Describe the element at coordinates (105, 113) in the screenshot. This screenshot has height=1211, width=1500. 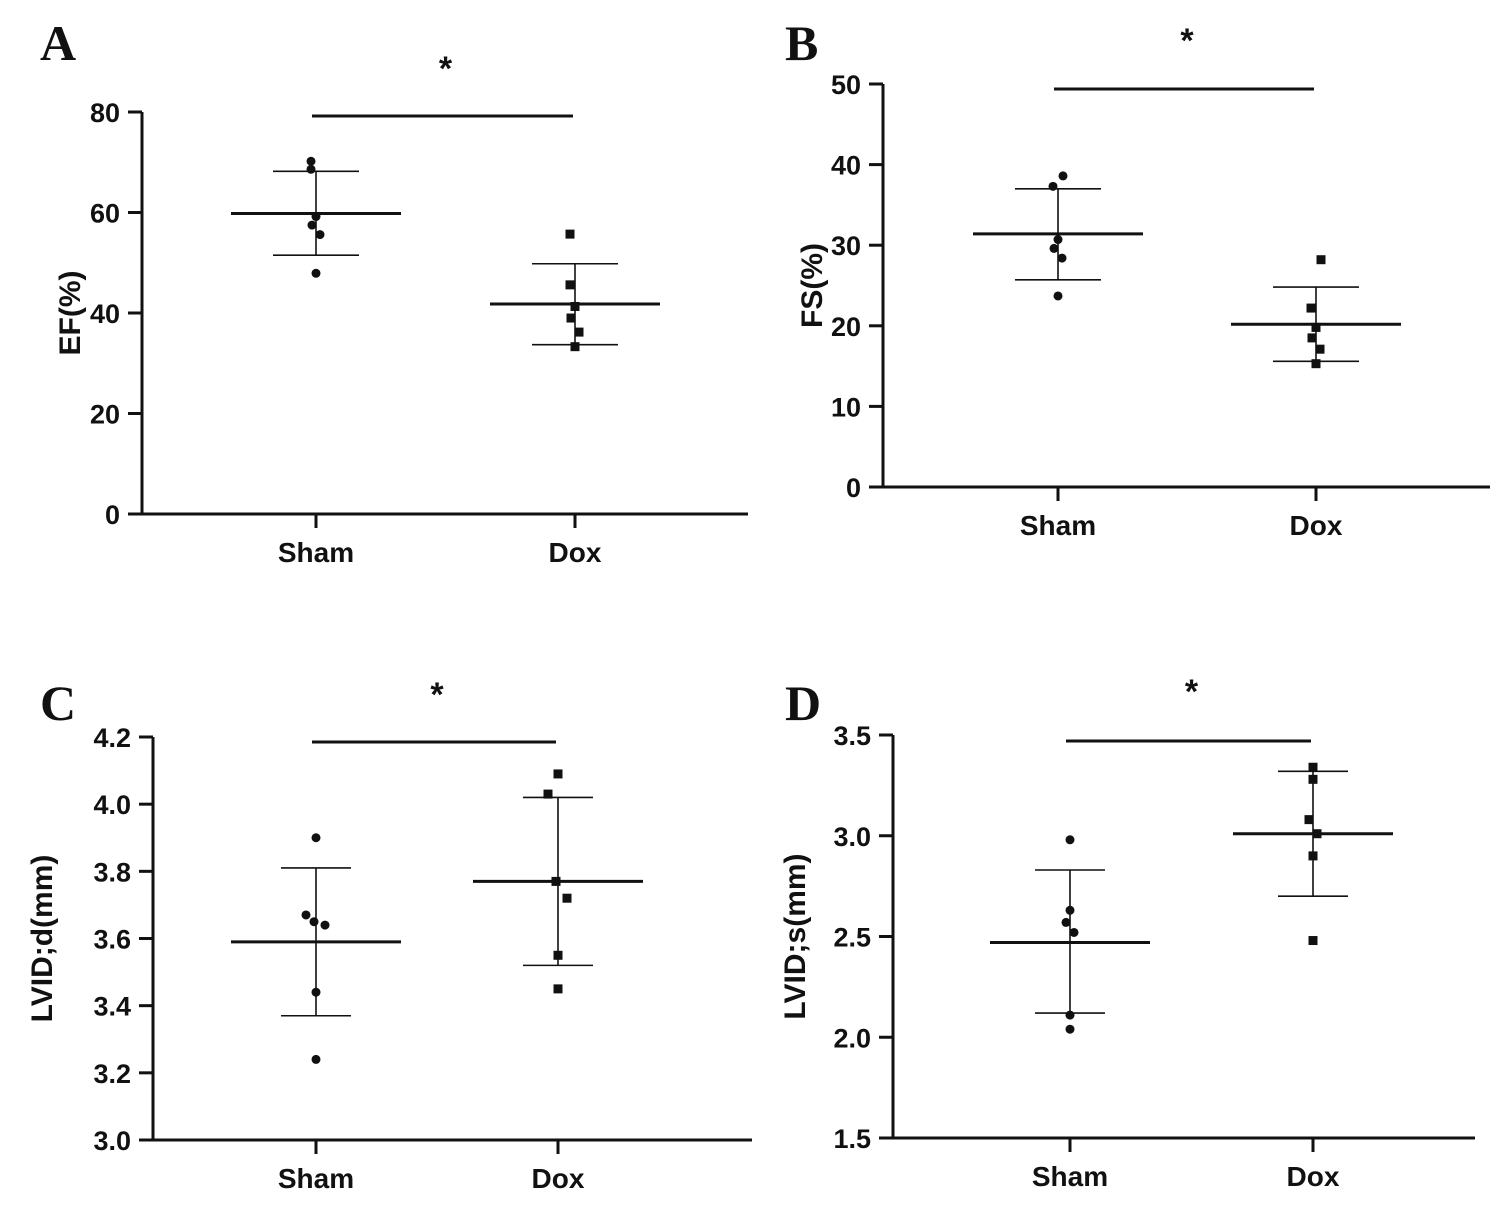
I see `y-tick-label: 80` at that location.